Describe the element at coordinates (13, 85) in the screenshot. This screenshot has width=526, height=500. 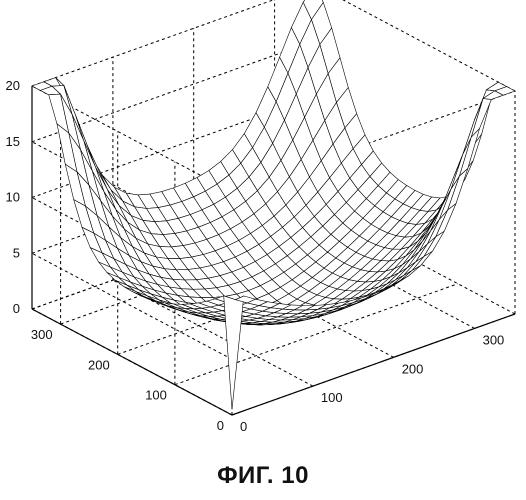
I see `z-tick-label: 20` at that location.